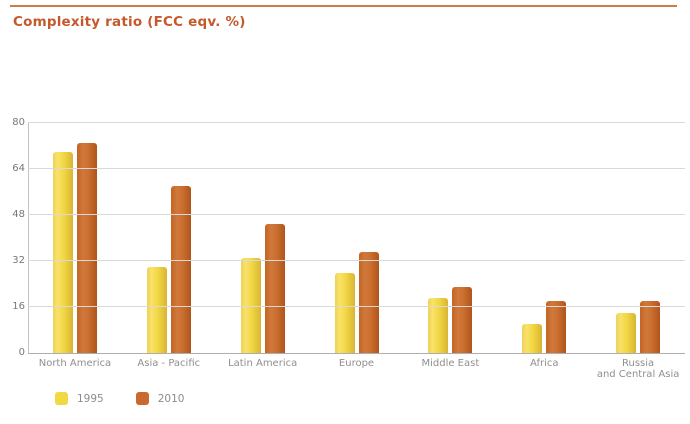  I want to click on legend: 1995 2010, so click(119, 398).